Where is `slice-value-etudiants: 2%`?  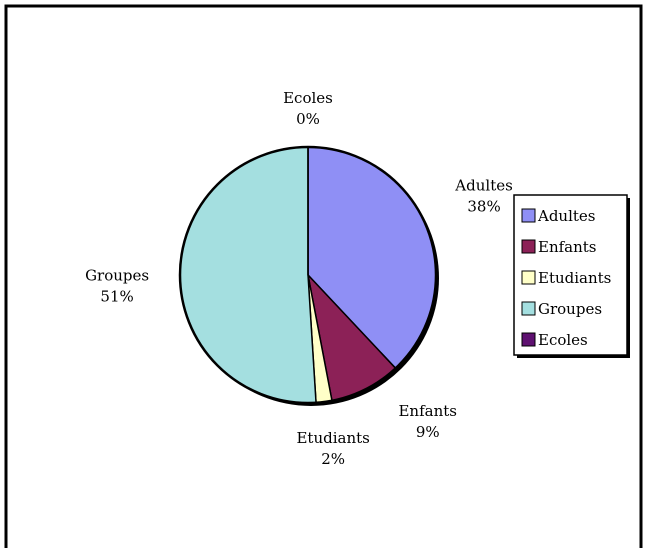 slice-value-etudiants: 2% is located at coordinates (333, 459).